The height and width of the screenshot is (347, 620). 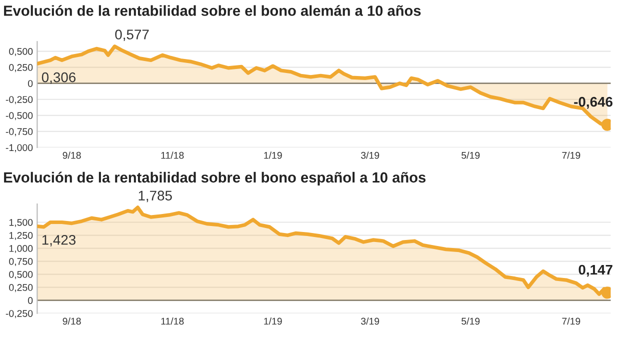 What do you see at coordinates (59, 78) in the screenshot?
I see `annotation: 0,306` at bounding box center [59, 78].